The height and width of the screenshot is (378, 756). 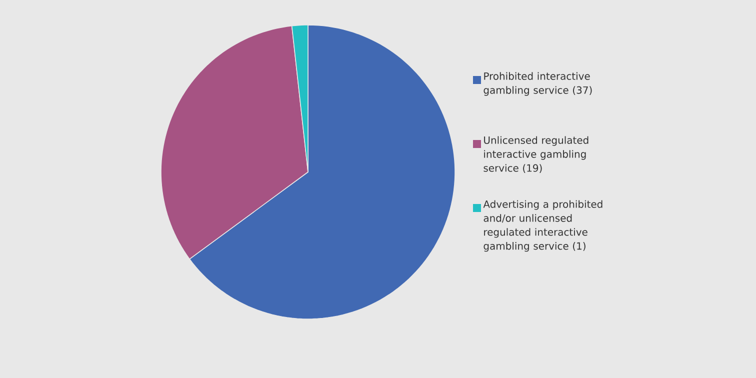 What do you see at coordinates (538, 84) in the screenshot?
I see `legend-label: Prohibited interactive gambling service (37)` at bounding box center [538, 84].